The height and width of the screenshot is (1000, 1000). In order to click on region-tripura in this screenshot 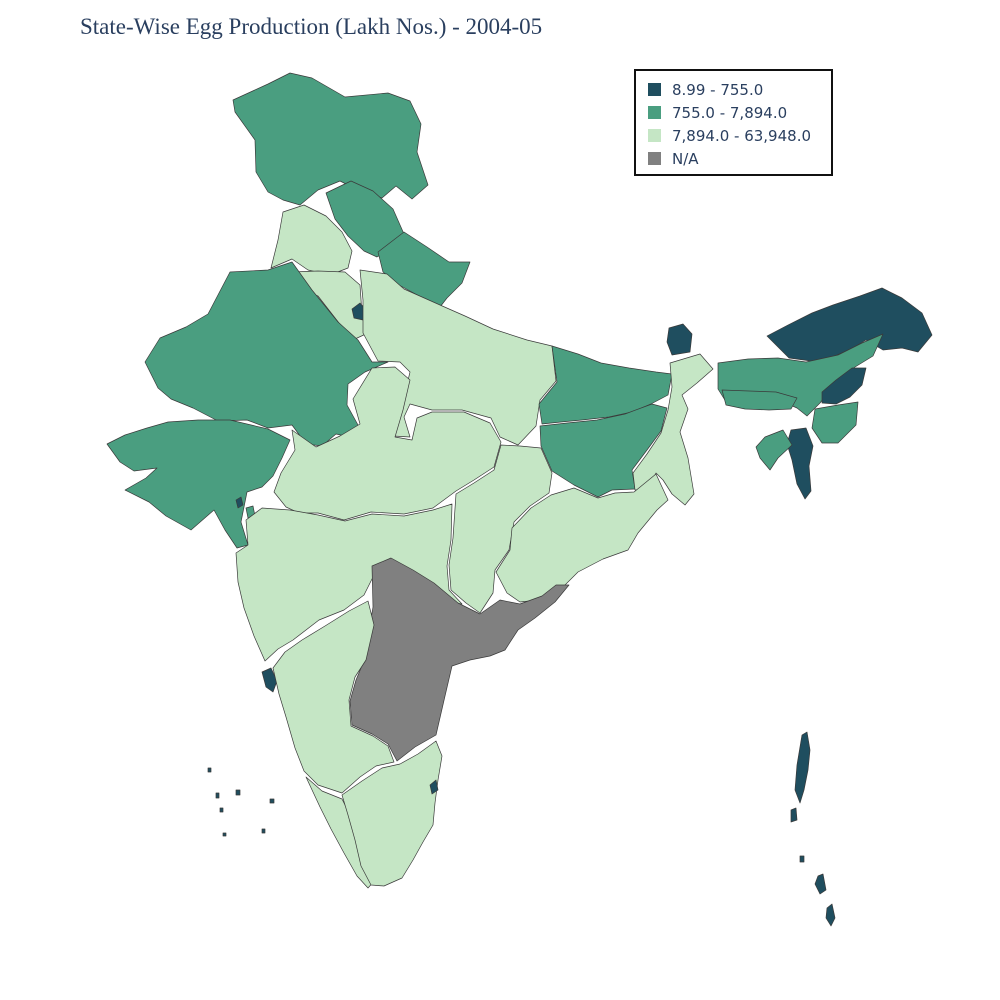, I will do `click(774, 450)`.